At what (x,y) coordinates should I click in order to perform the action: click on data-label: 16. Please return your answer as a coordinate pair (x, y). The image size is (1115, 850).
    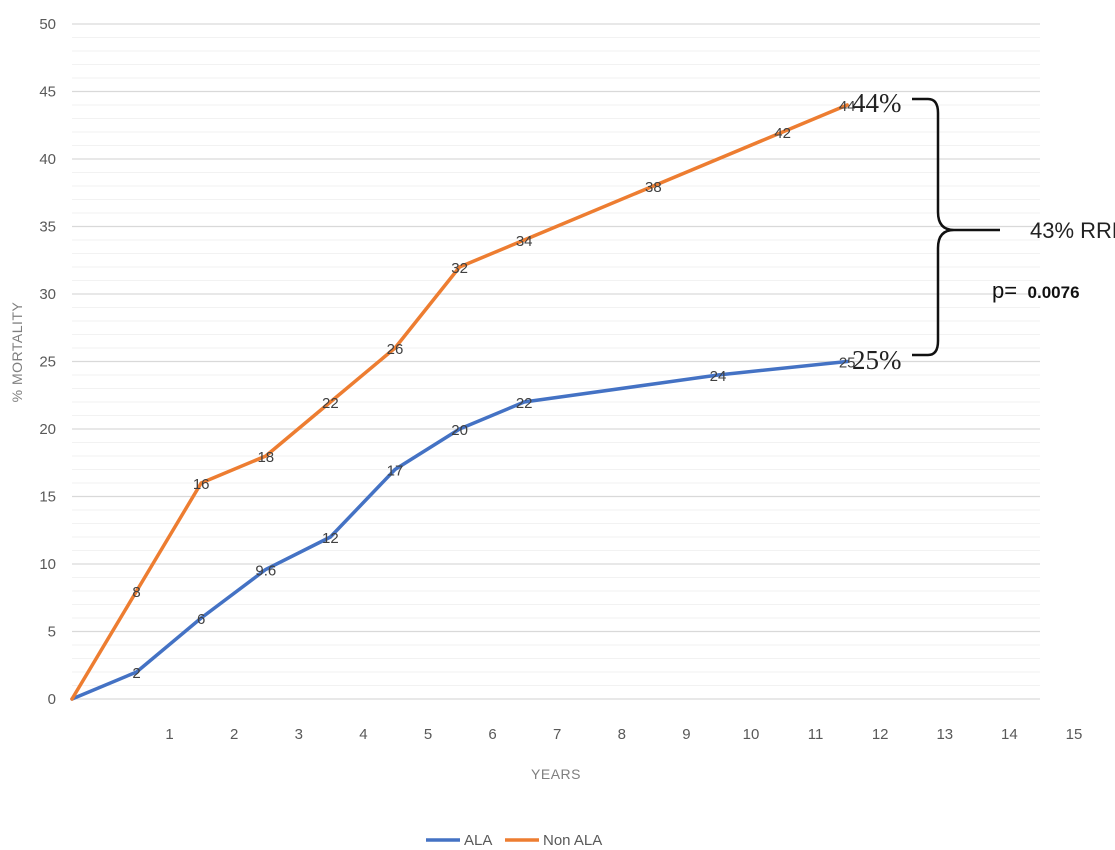
    Looking at the image, I should click on (201, 484).